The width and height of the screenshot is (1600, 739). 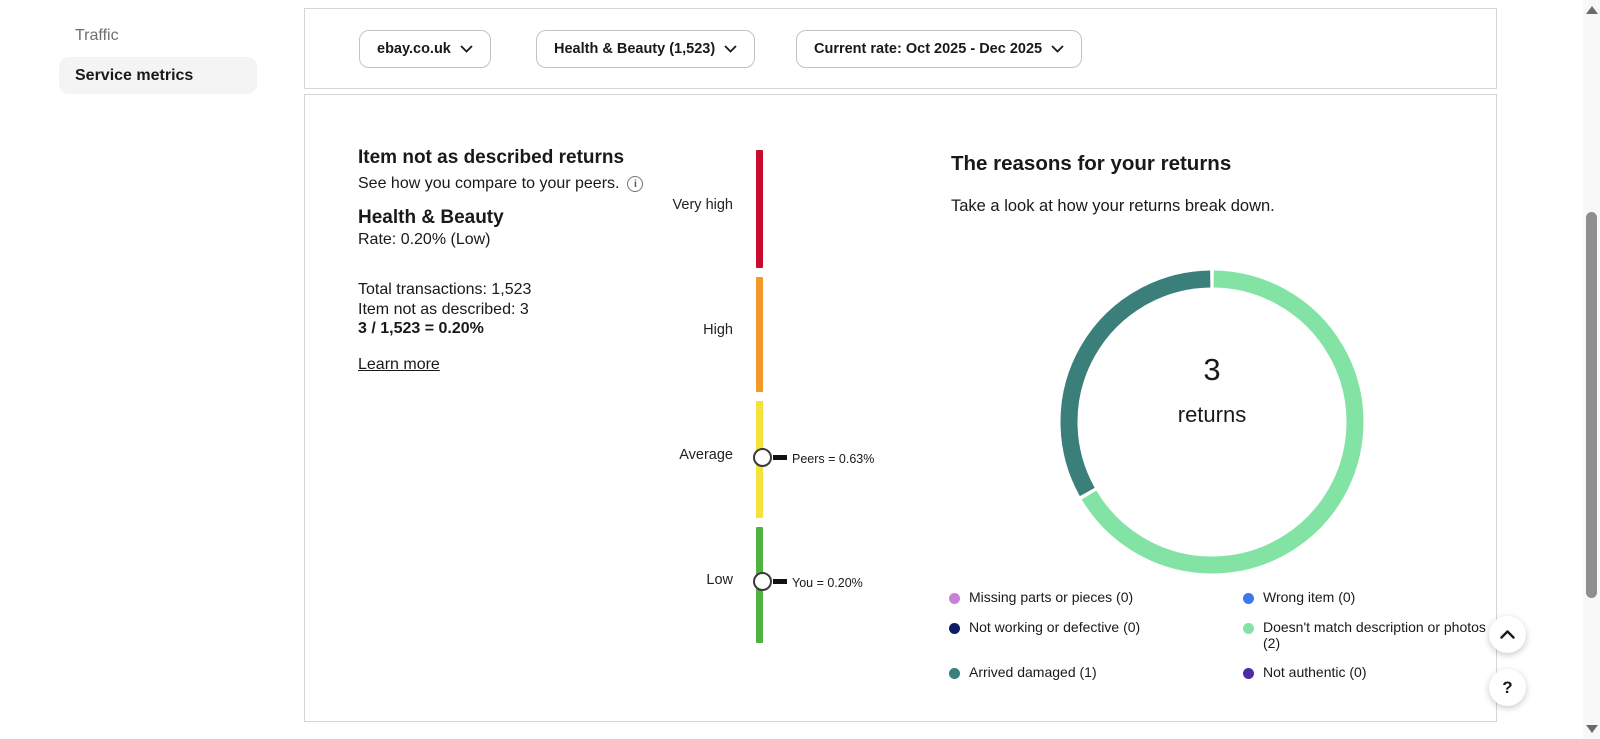 I want to click on legend-item-doesnt-match: Doesn't match description or photos (2), so click(x=1367, y=635).